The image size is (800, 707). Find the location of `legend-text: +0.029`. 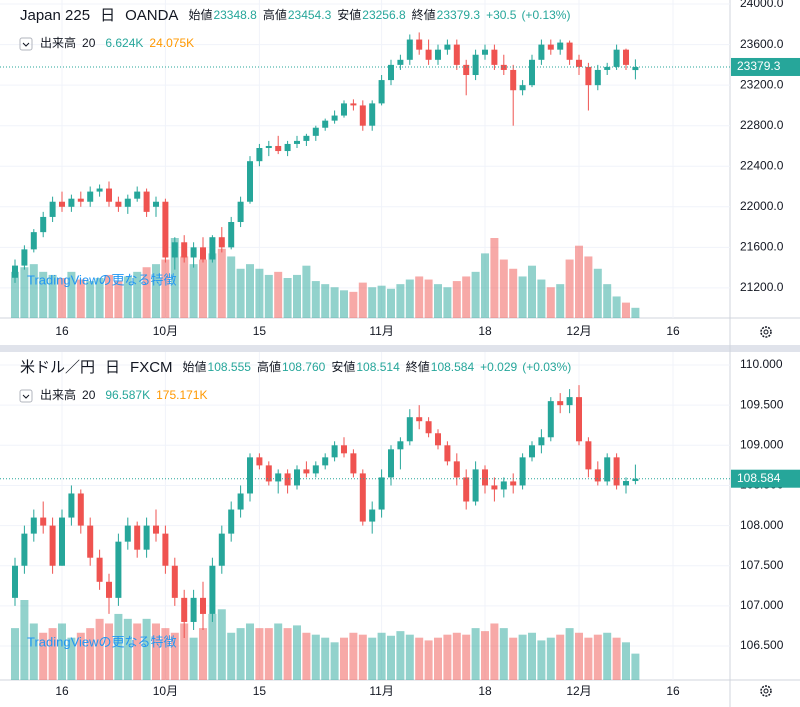

legend-text: +0.029 is located at coordinates (498, 367).